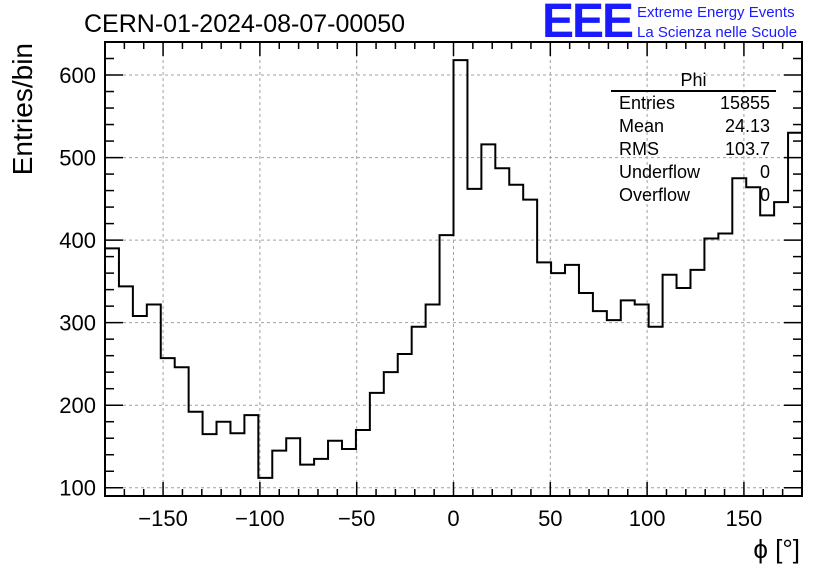  Describe the element at coordinates (660, 172) in the screenshot. I see `stats-label: Underflow` at that location.